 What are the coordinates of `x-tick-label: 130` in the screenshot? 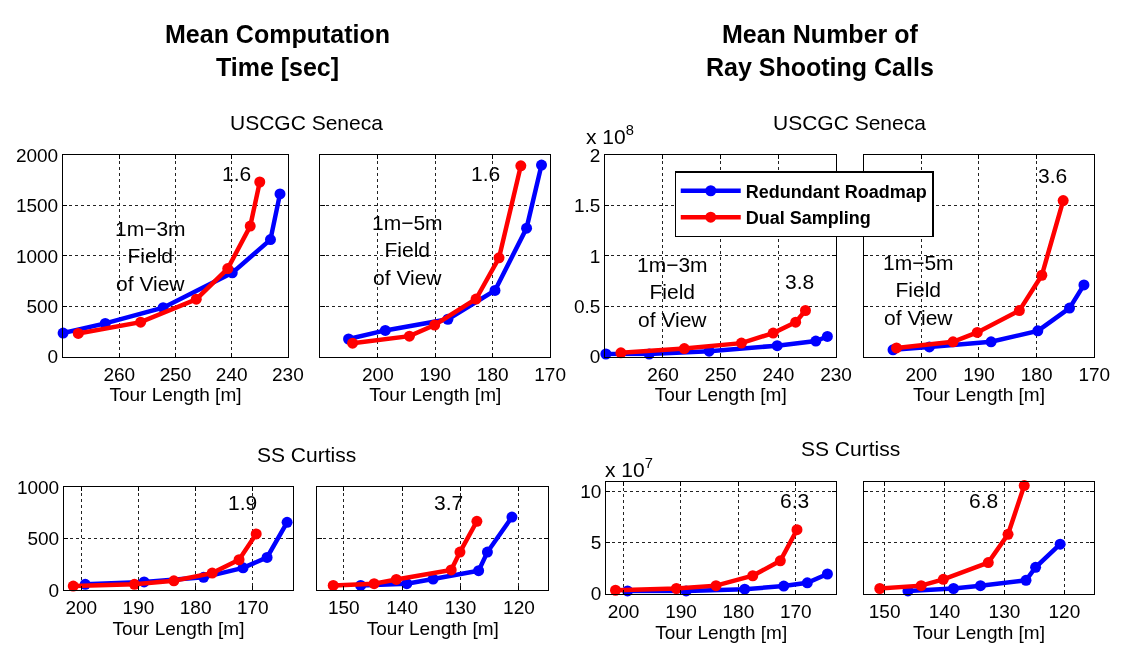 It's located at (460, 607).